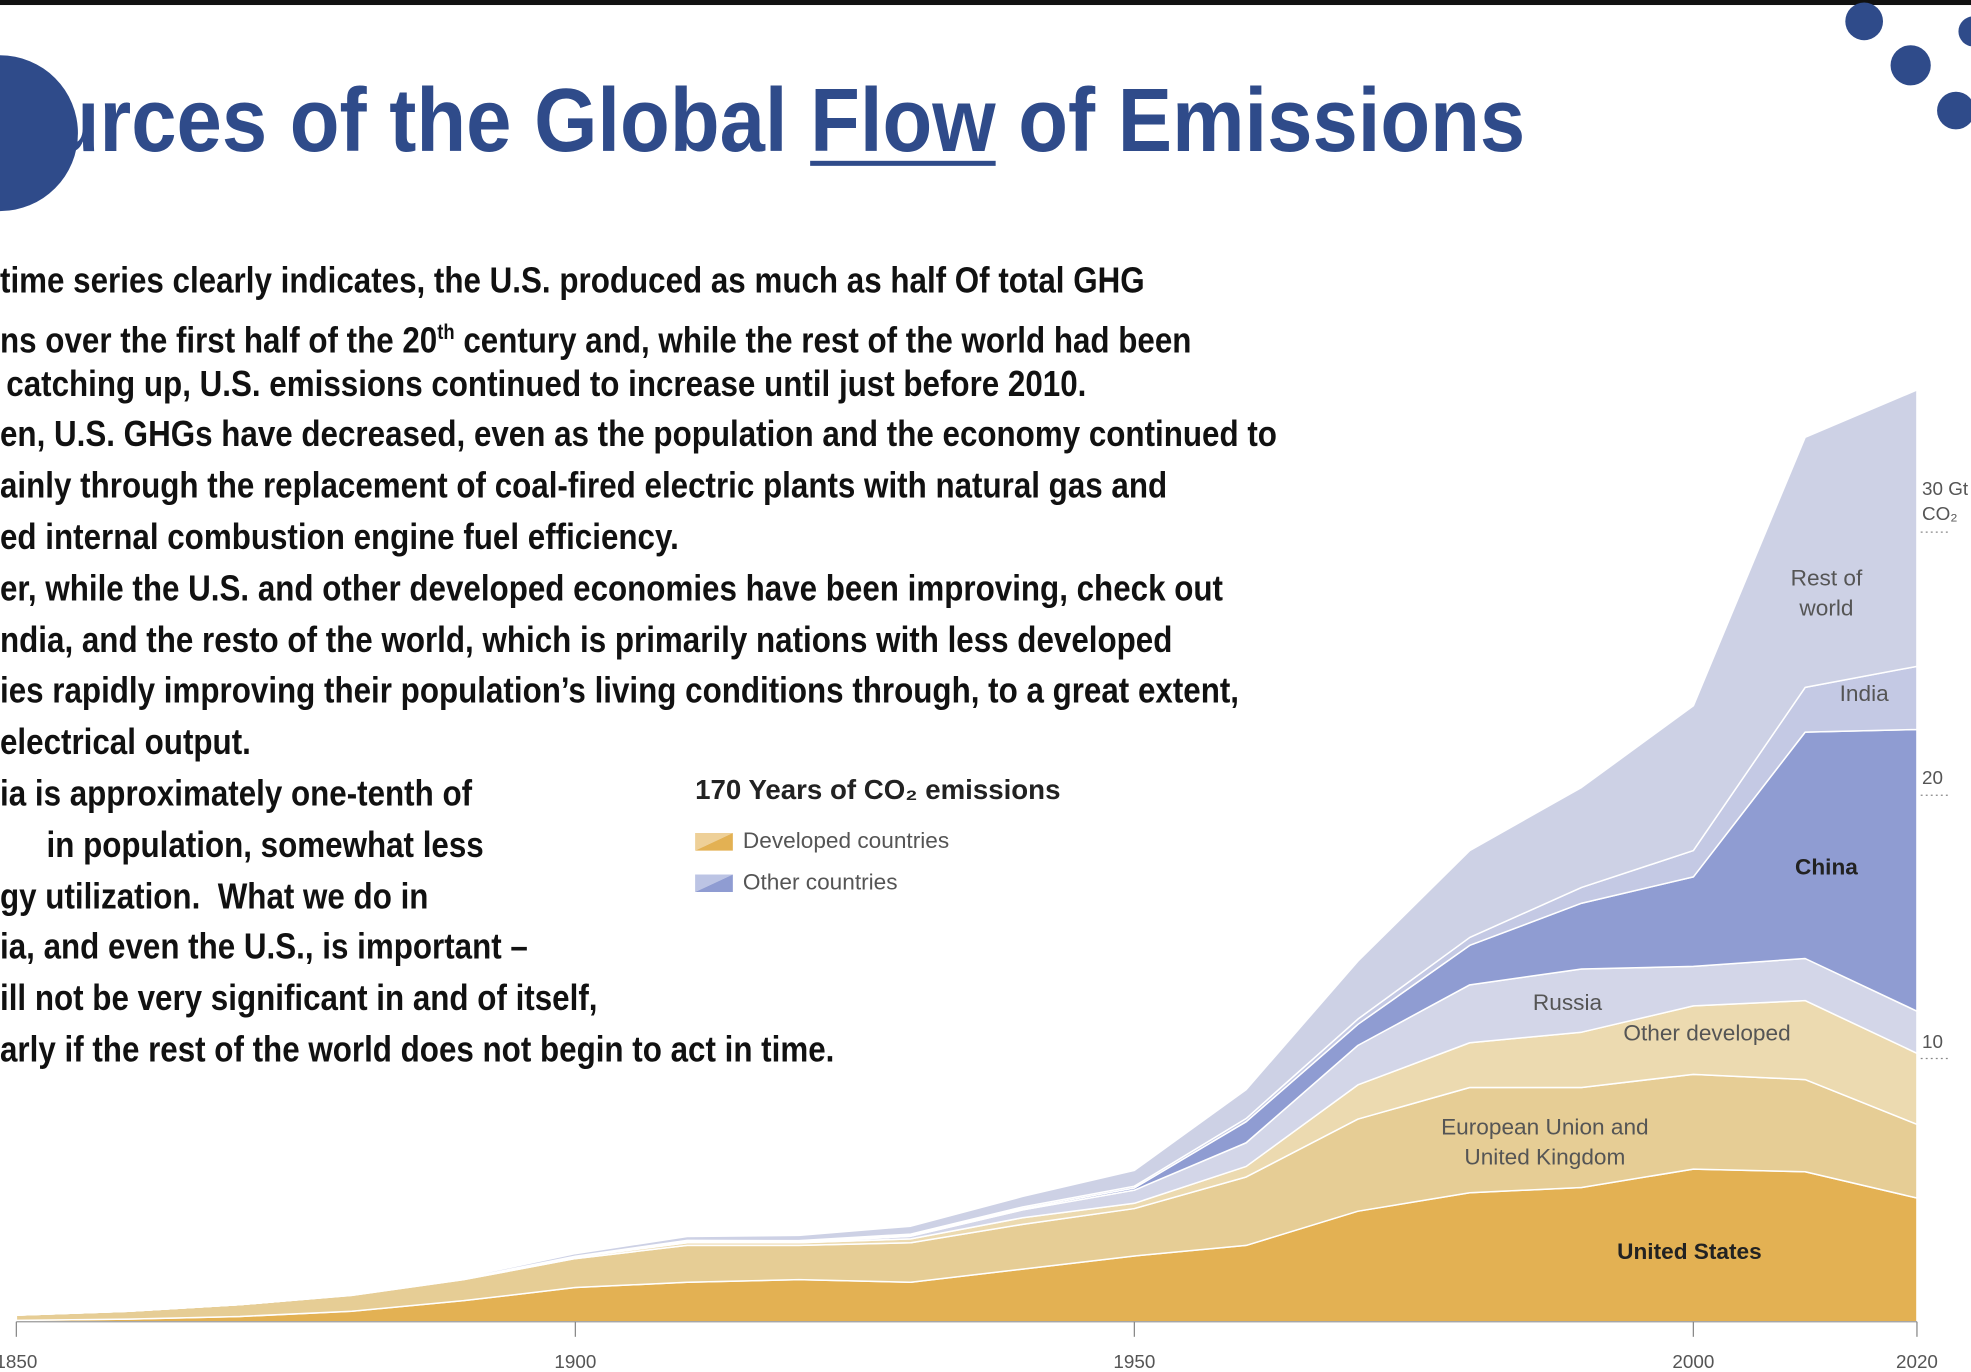 This screenshot has height=1372, width=1971. Describe the element at coordinates (575, 1361) in the screenshot. I see `x-tick-label: 1900` at that location.